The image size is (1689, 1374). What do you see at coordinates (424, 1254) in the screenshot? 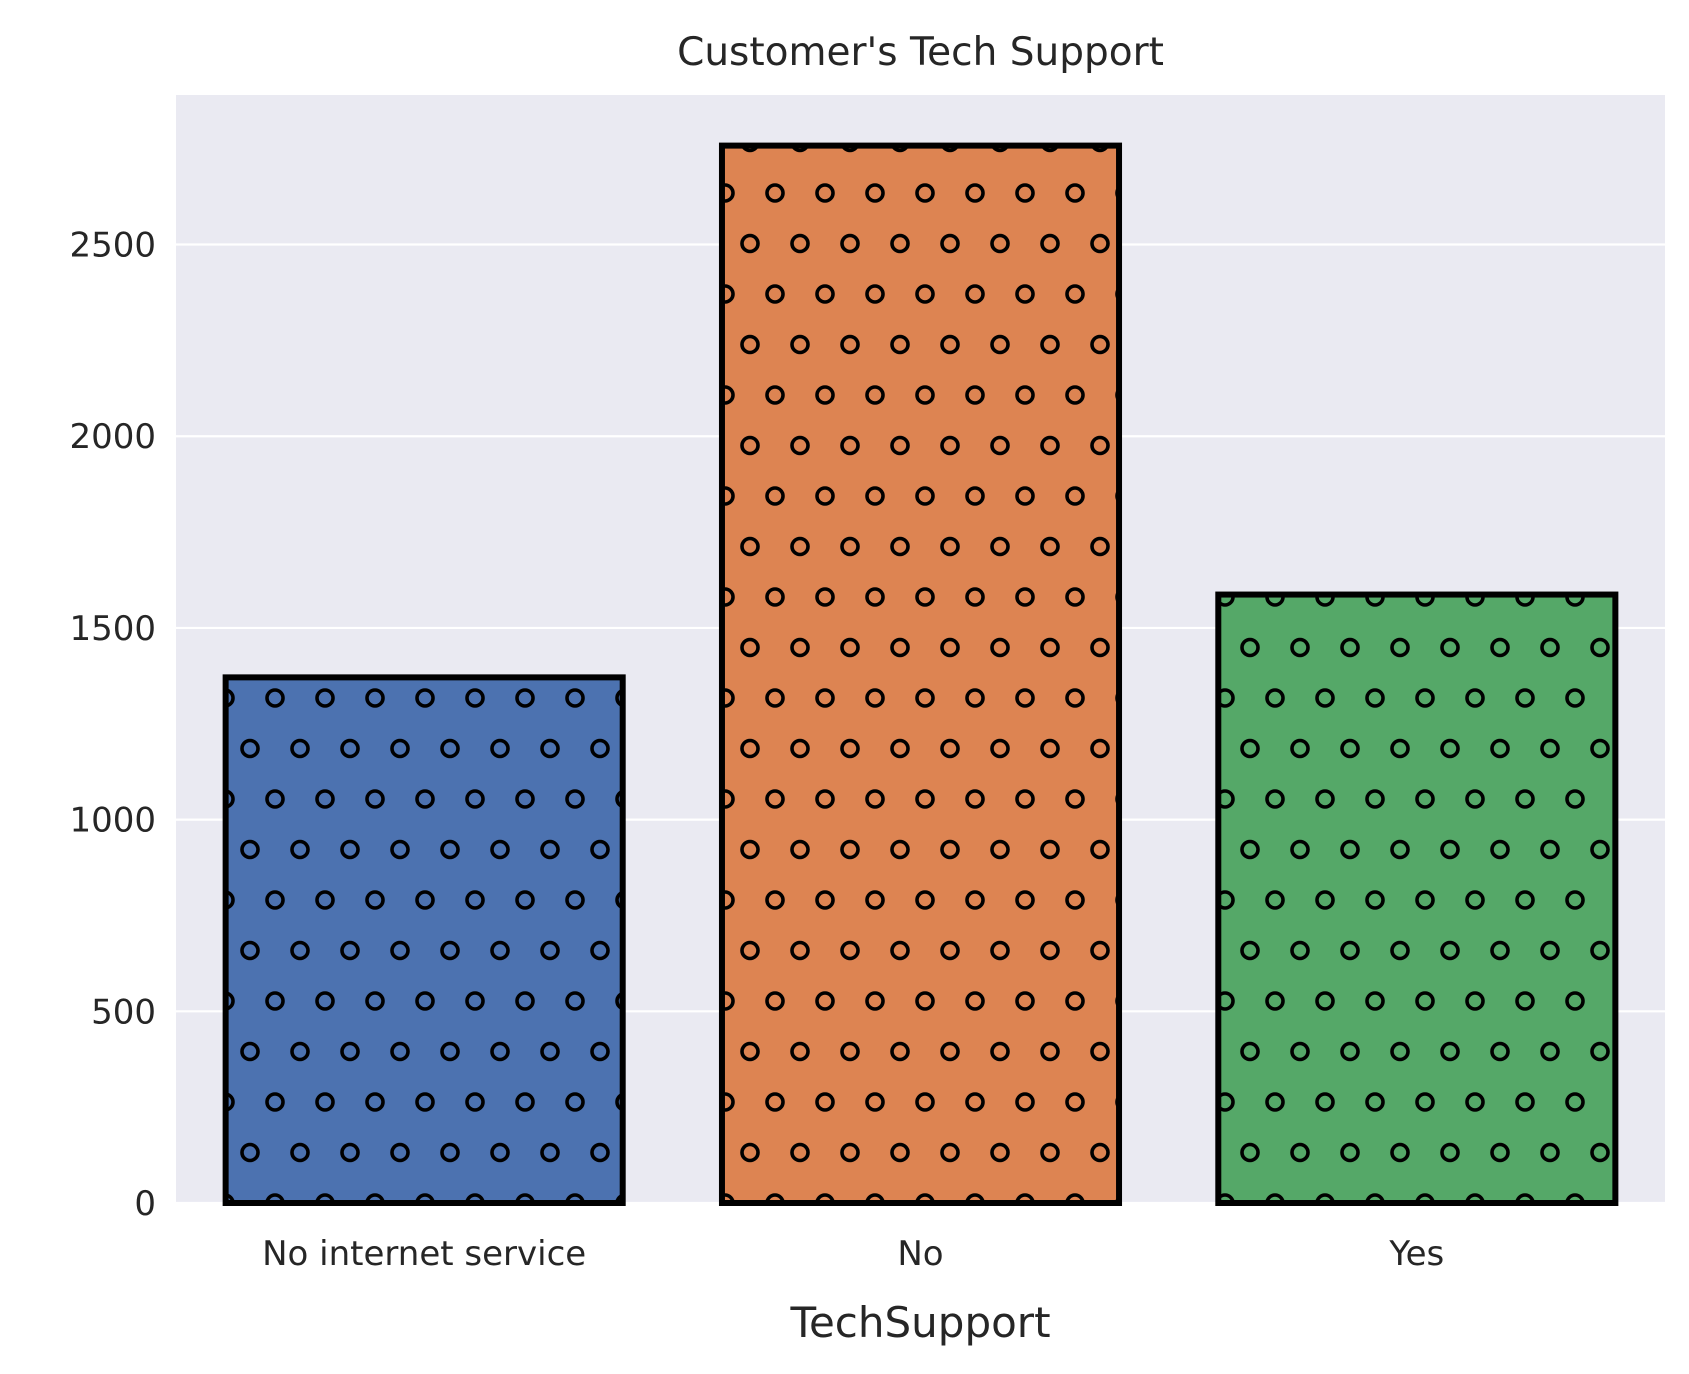
I see `x-tick-label: No internet service` at bounding box center [424, 1254].